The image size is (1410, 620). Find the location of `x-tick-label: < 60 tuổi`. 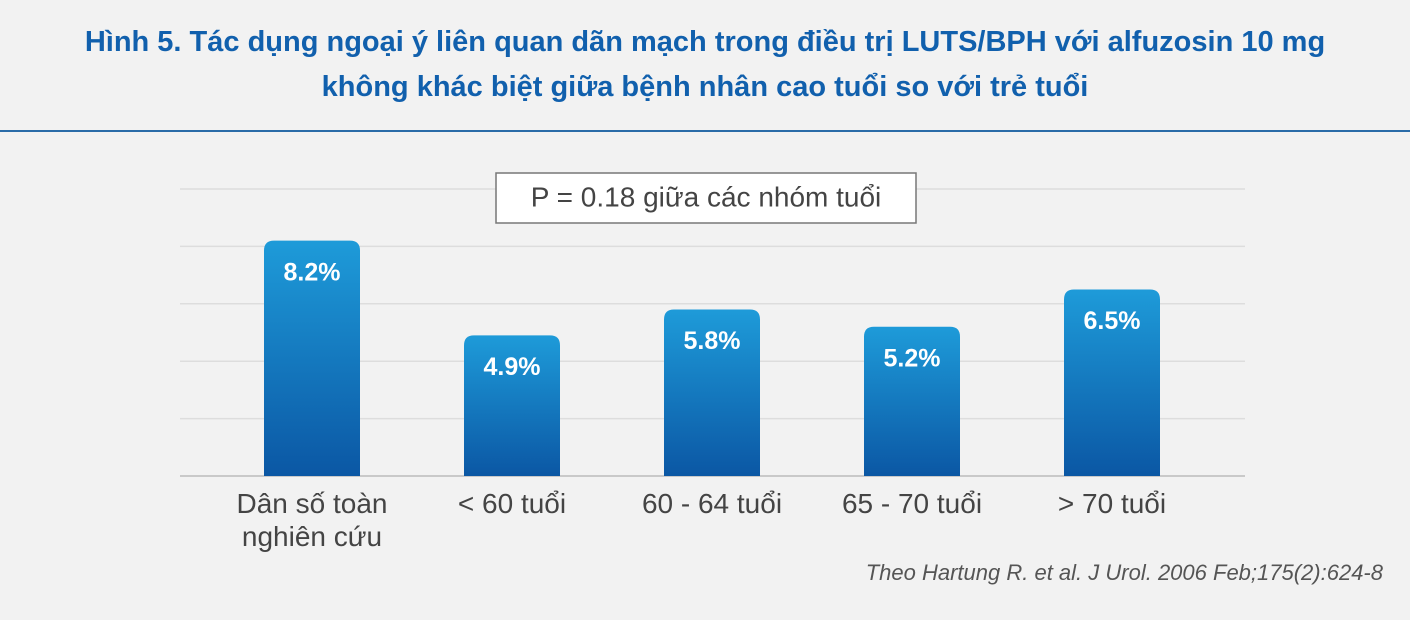

x-tick-label: < 60 tuổi is located at coordinates (512, 503).